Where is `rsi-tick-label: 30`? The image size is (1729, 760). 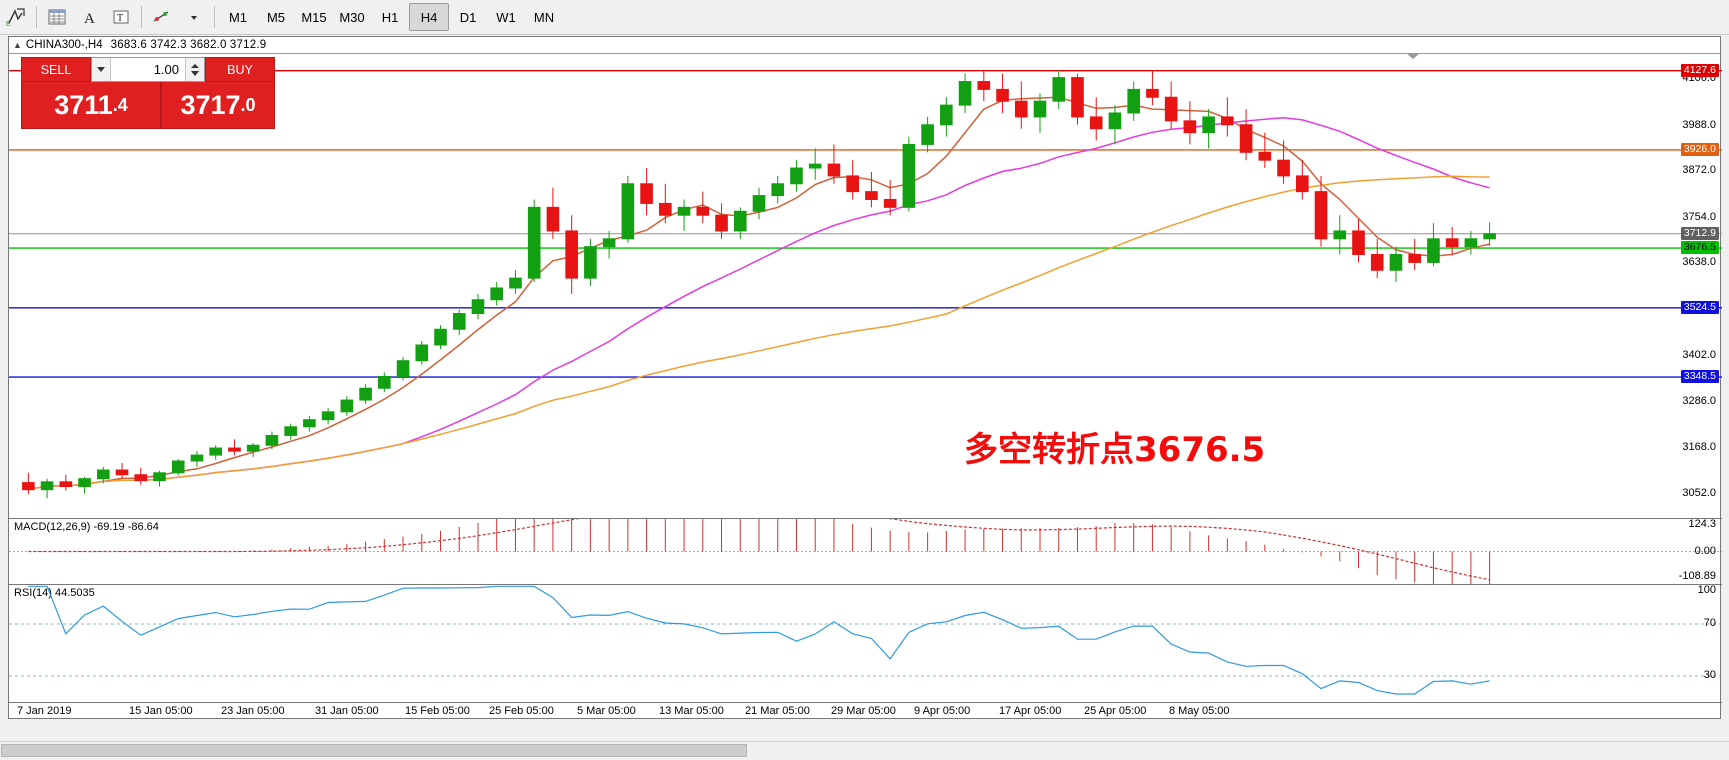 rsi-tick-label: 30 is located at coordinates (1709, 675).